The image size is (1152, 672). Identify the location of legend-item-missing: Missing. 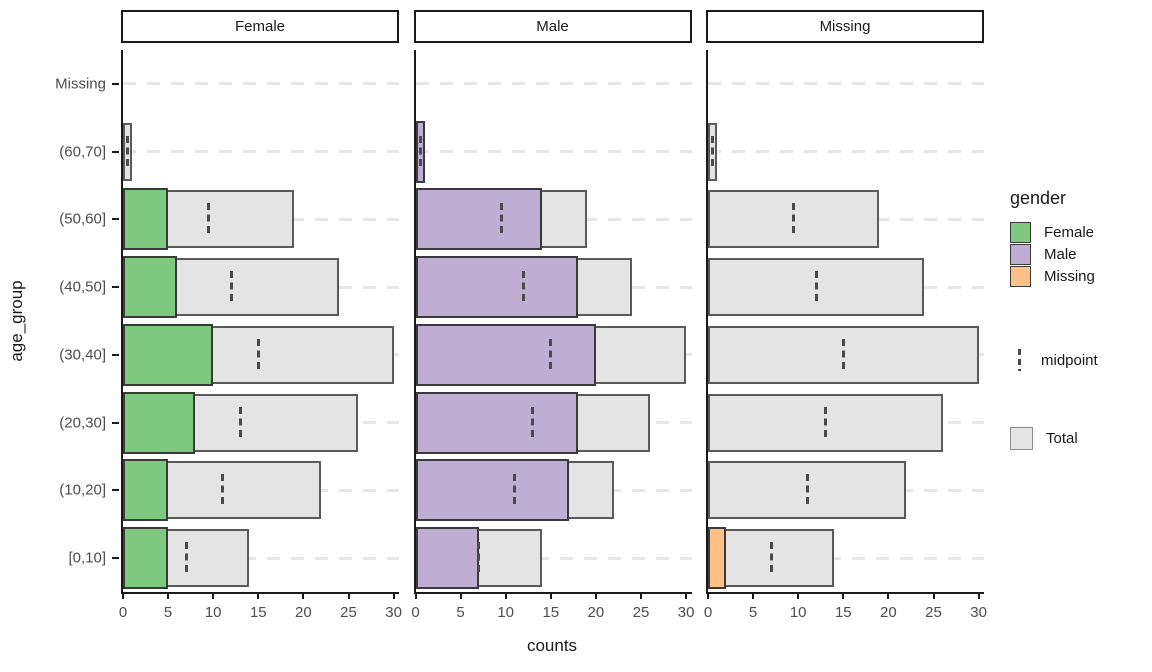
(1080, 276).